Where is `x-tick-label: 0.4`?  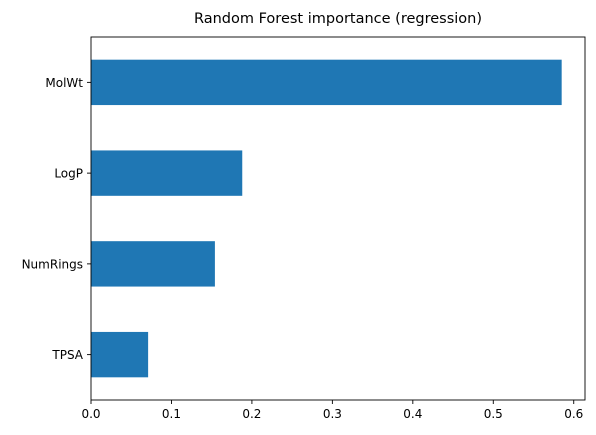
x-tick-label: 0.4 is located at coordinates (412, 414).